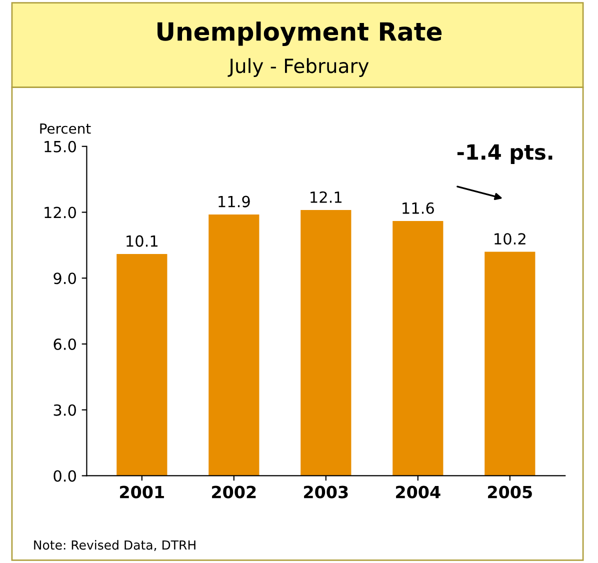 Image resolution: width=598 pixels, height=563 pixels. What do you see at coordinates (326, 197) in the screenshot?
I see `data-label: 12.1` at bounding box center [326, 197].